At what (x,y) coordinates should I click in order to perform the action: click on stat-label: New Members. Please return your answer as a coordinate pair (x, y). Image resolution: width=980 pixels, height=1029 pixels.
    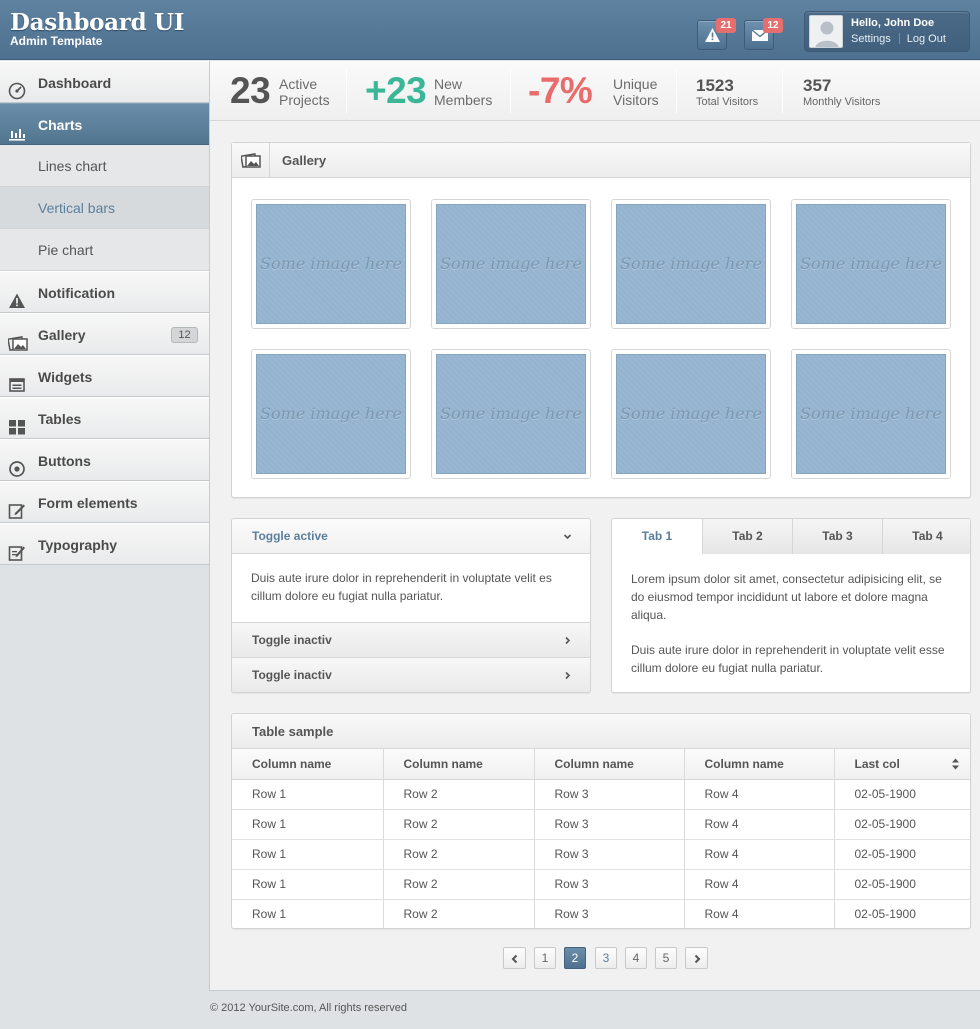
    Looking at the image, I should click on (463, 92).